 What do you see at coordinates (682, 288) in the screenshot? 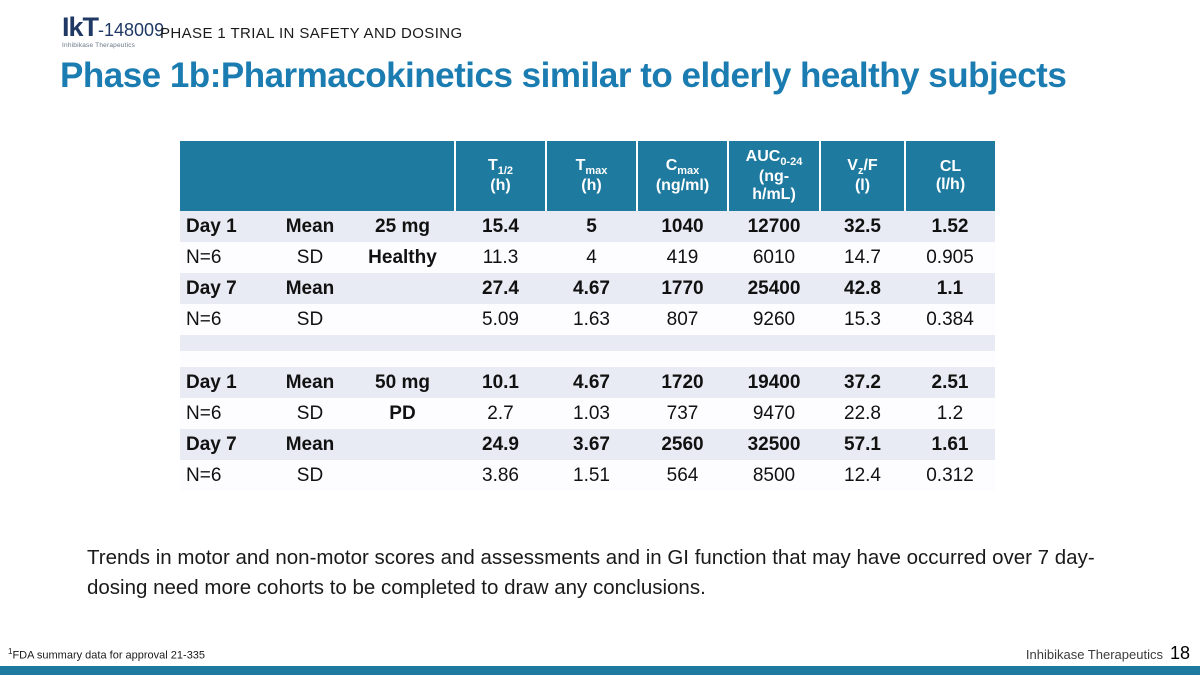
I see `value-cell: 1770` at bounding box center [682, 288].